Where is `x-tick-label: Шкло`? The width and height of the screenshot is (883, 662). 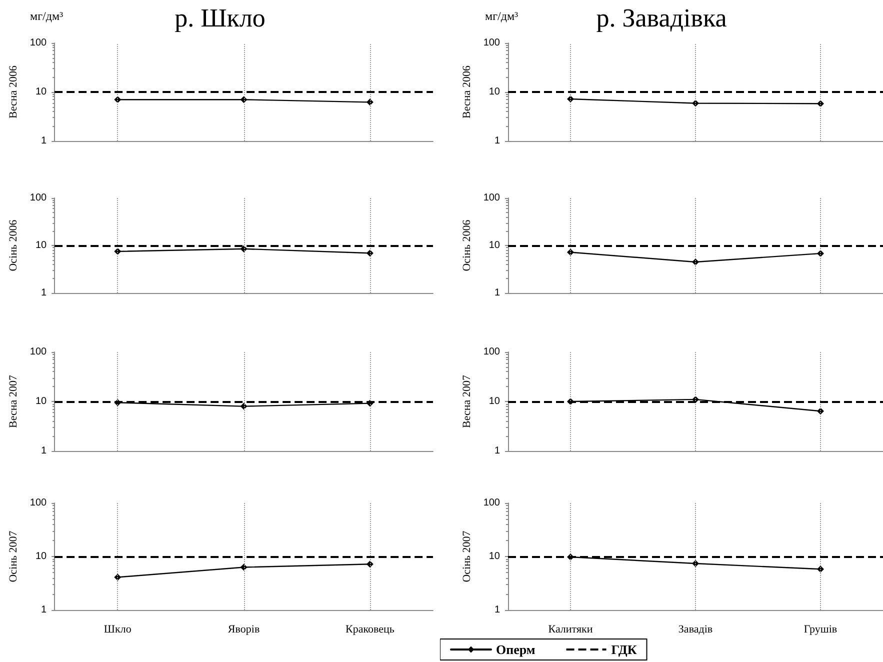 x-tick-label: Шкло is located at coordinates (118, 630).